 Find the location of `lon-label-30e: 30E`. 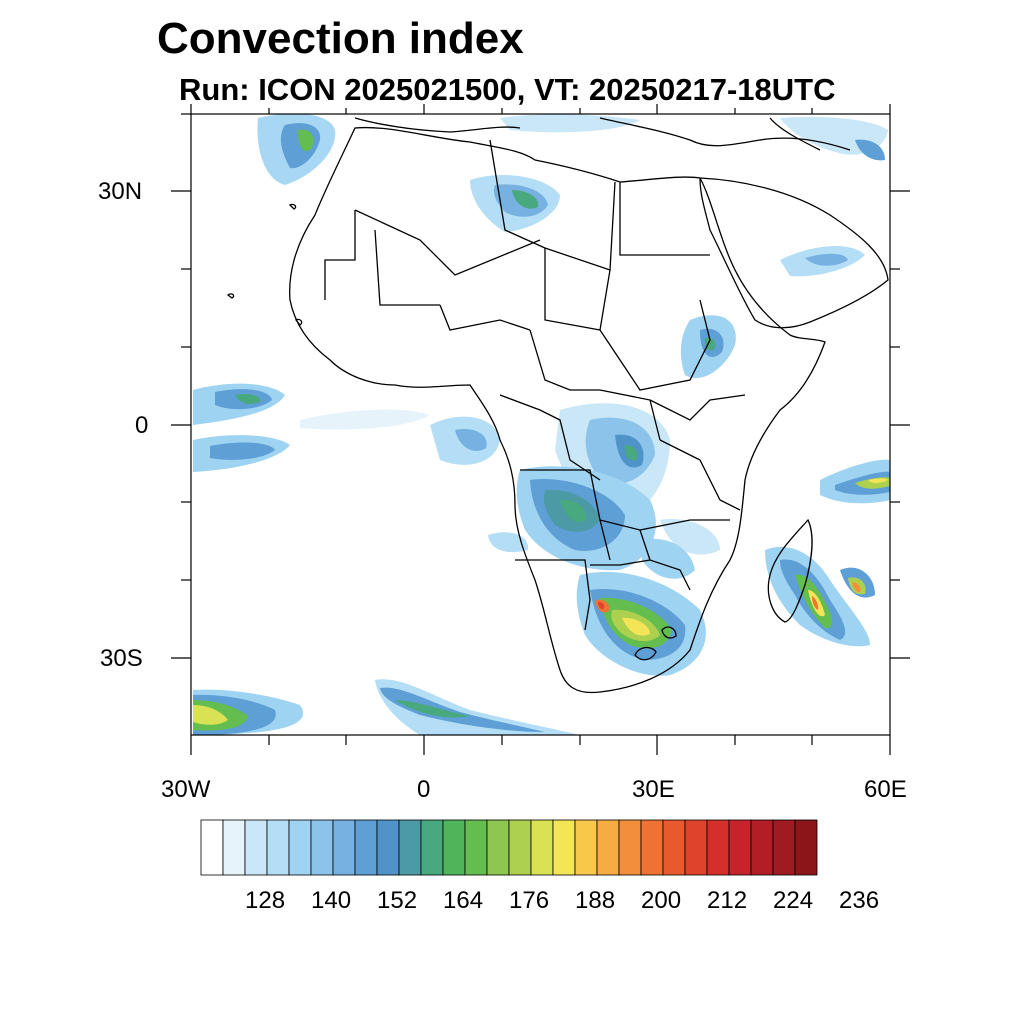

lon-label-30e: 30E is located at coordinates (653, 789).